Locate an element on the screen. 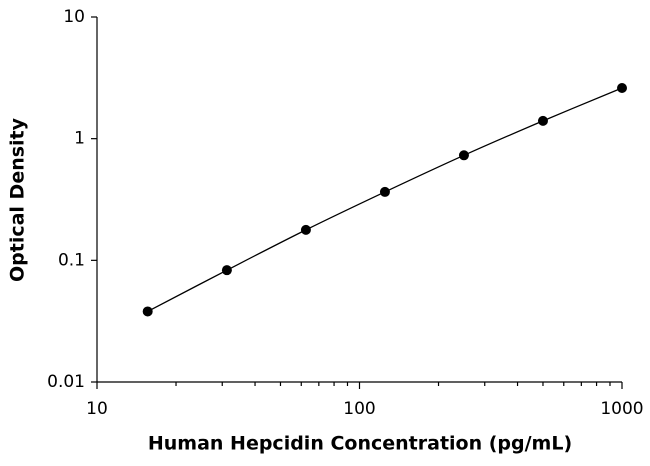 This screenshot has width=650, height=466. y-tick-label: 0.1 is located at coordinates (71, 260).